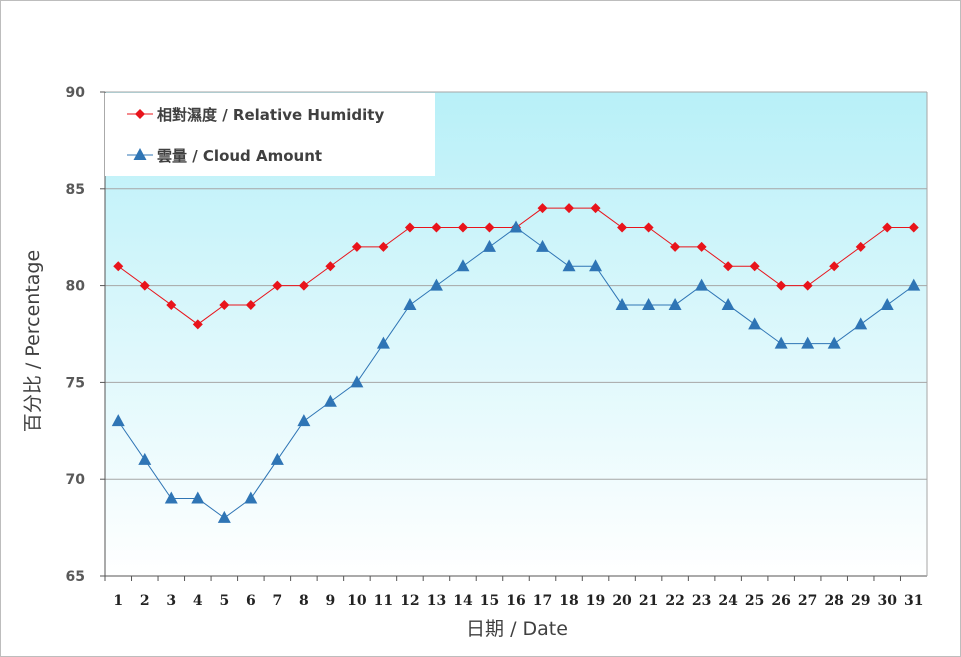 The height and width of the screenshot is (657, 961). I want to click on x-tick-label: 9, so click(331, 601).